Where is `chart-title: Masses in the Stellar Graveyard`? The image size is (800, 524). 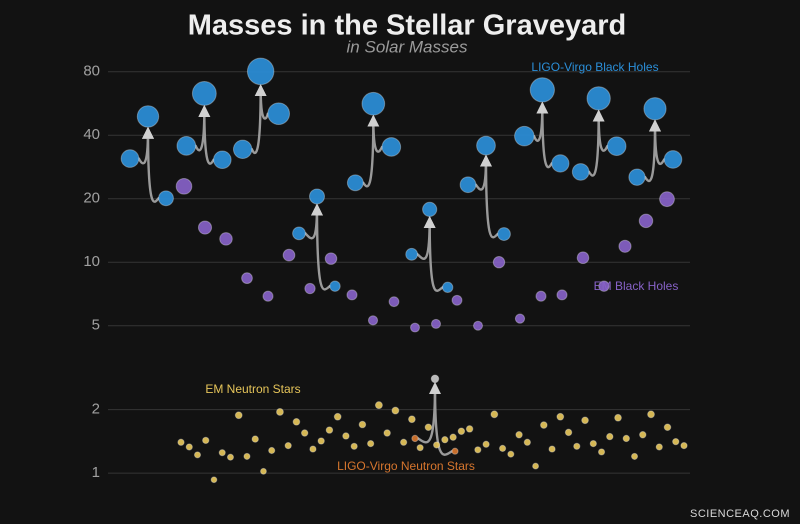
chart-title: Masses in the Stellar Graveyard is located at coordinates (407, 26).